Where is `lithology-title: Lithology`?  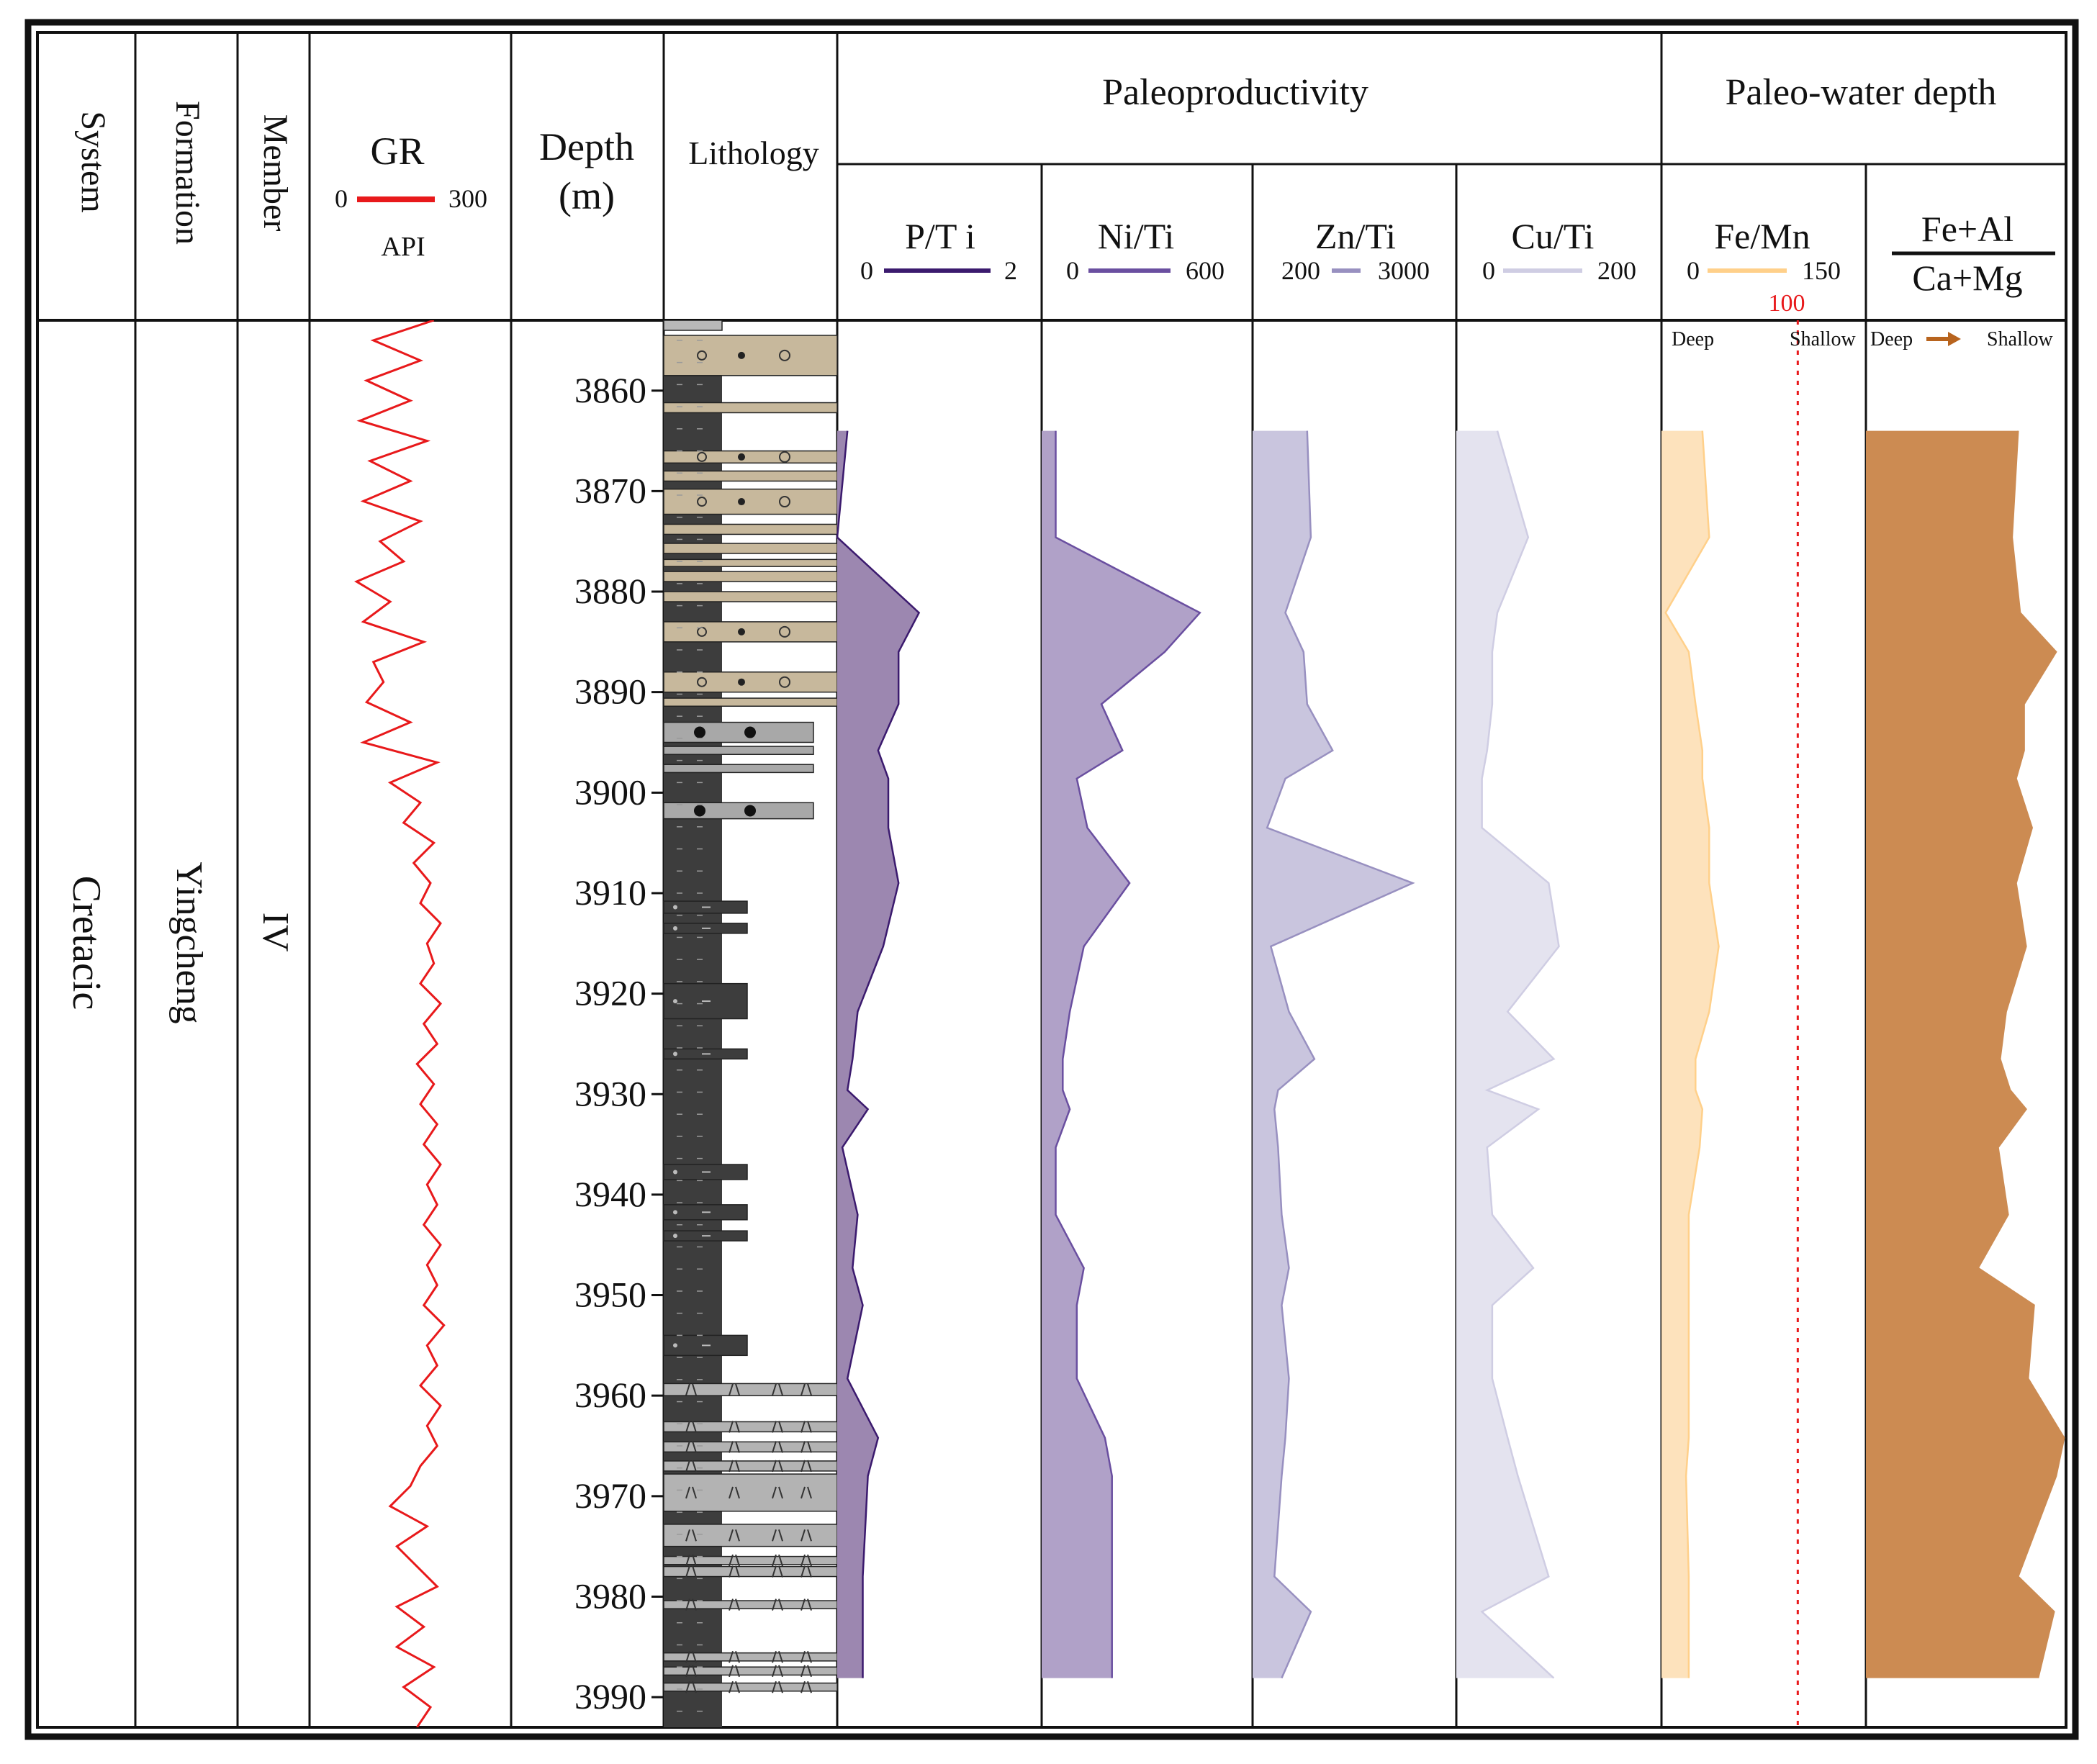
lithology-title: Lithology is located at coordinates (753, 153).